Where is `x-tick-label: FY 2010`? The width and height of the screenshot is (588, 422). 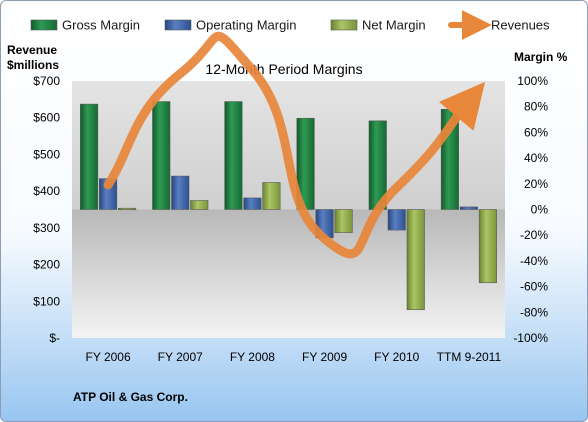 x-tick-label: FY 2010 is located at coordinates (396, 357).